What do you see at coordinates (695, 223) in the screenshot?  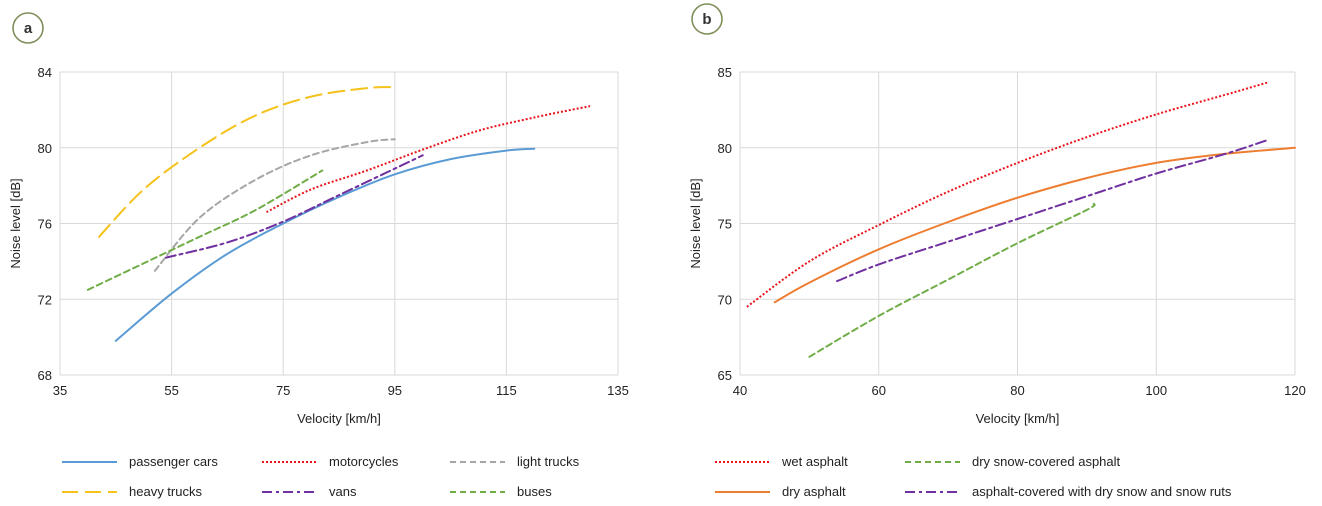 I see `chart-1-y-axis-title: Noise level [dB]` at bounding box center [695, 223].